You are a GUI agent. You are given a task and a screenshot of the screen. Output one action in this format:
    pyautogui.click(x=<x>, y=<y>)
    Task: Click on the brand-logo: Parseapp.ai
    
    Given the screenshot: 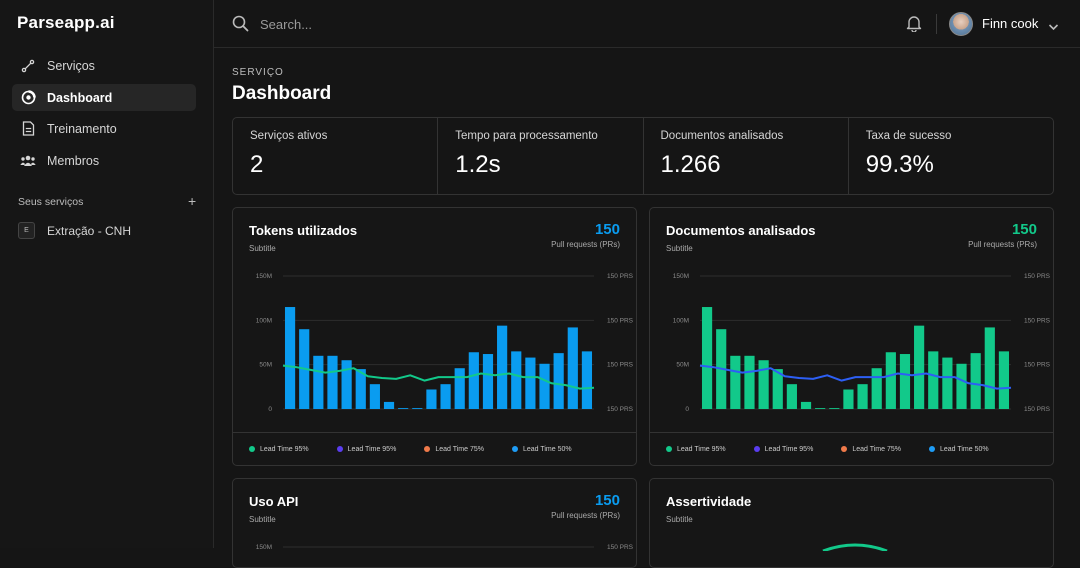 What is the action you would take?
    pyautogui.click(x=66, y=22)
    